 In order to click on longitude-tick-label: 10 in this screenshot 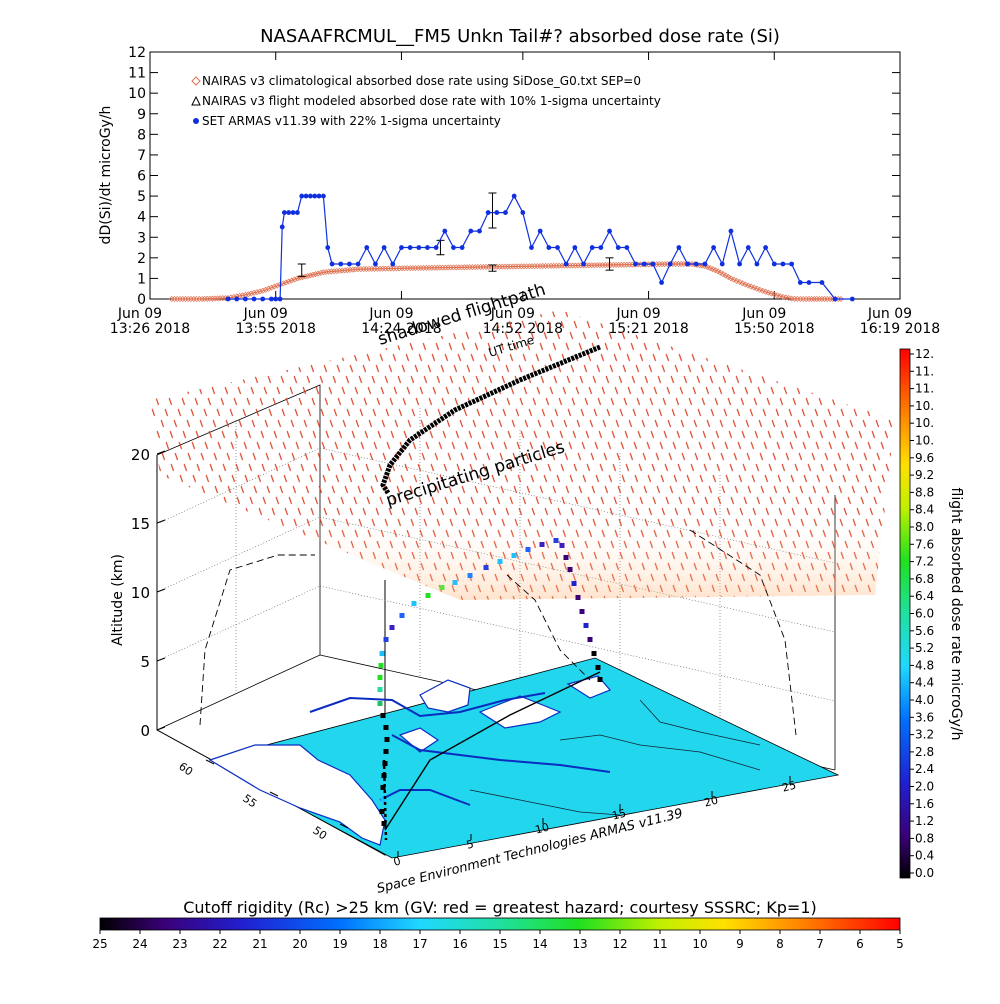, I will do `click(542, 829)`.